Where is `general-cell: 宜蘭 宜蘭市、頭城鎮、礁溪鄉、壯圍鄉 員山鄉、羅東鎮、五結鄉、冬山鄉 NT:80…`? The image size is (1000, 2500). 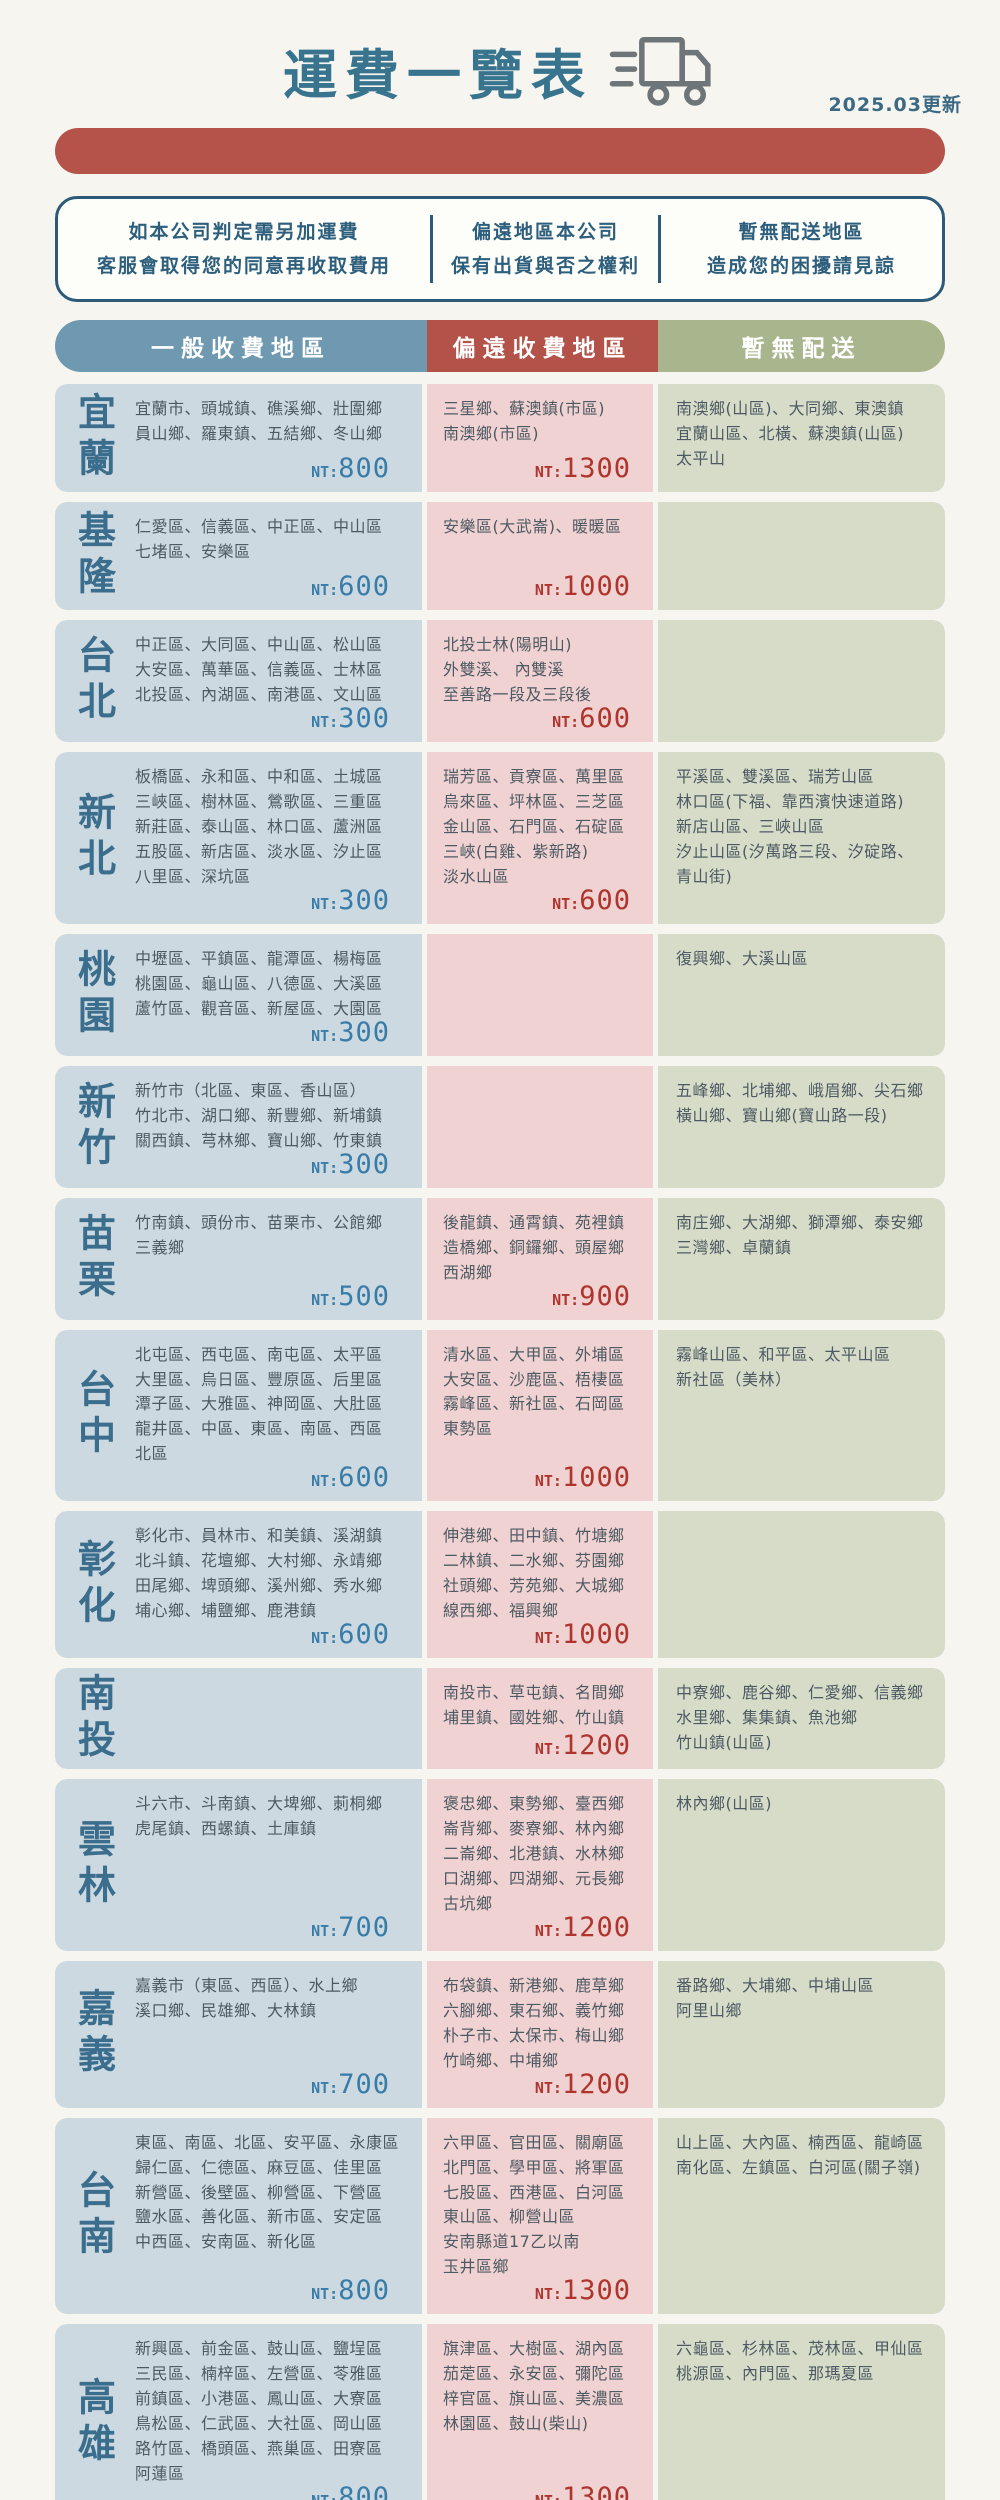 general-cell: 宜蘭 宜蘭市、頭城鎮、礁溪鄉、壯圍鄉 員山鄉、羅東鎮、五結鄉、冬山鄉 NT:80… is located at coordinates (238, 438).